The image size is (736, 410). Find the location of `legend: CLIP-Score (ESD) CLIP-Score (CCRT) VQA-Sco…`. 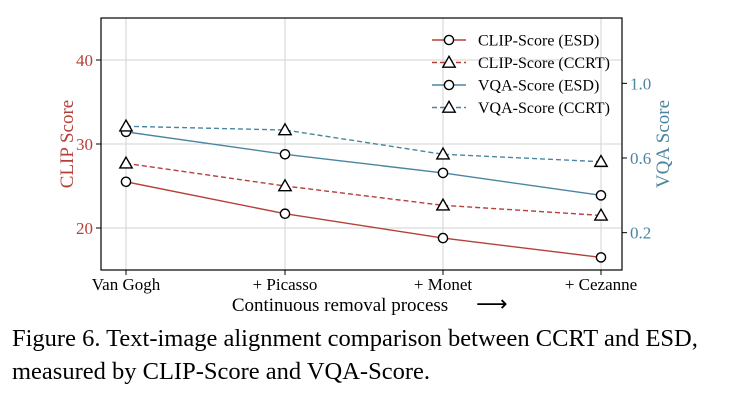

legend: CLIP-Score (ESD) CLIP-Score (CCRT) VQA-Sco… is located at coordinates (521, 75).